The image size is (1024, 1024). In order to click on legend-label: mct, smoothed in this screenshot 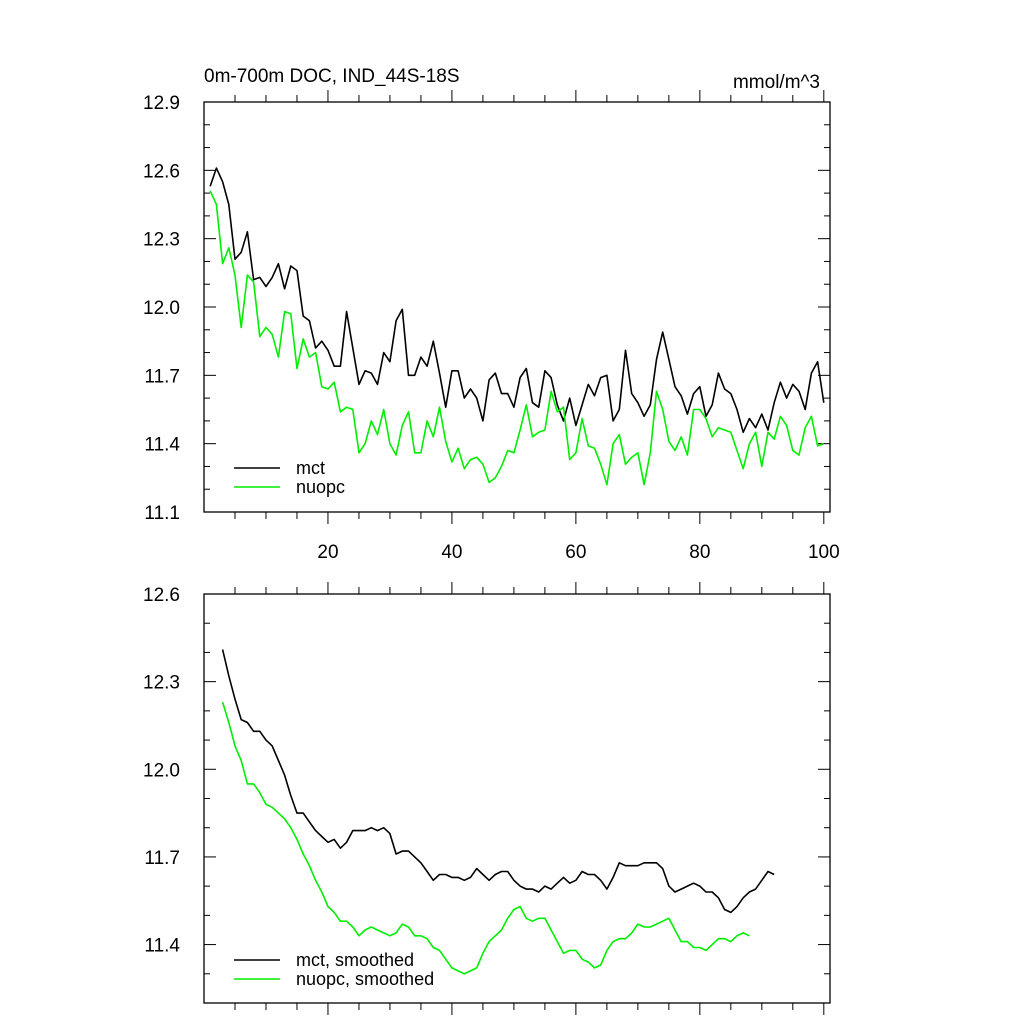, I will do `click(355, 960)`.